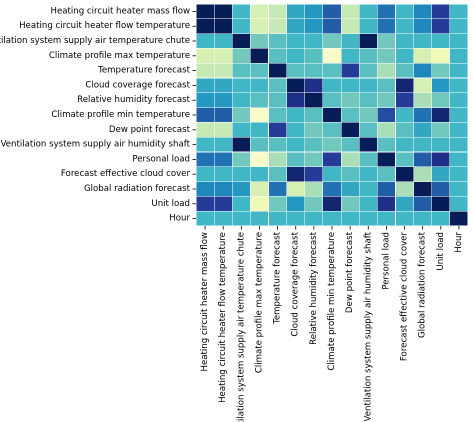 This screenshot has height=422, width=474. I want to click on column-label: Heating circuit heater flow temperature, so click(223, 317).